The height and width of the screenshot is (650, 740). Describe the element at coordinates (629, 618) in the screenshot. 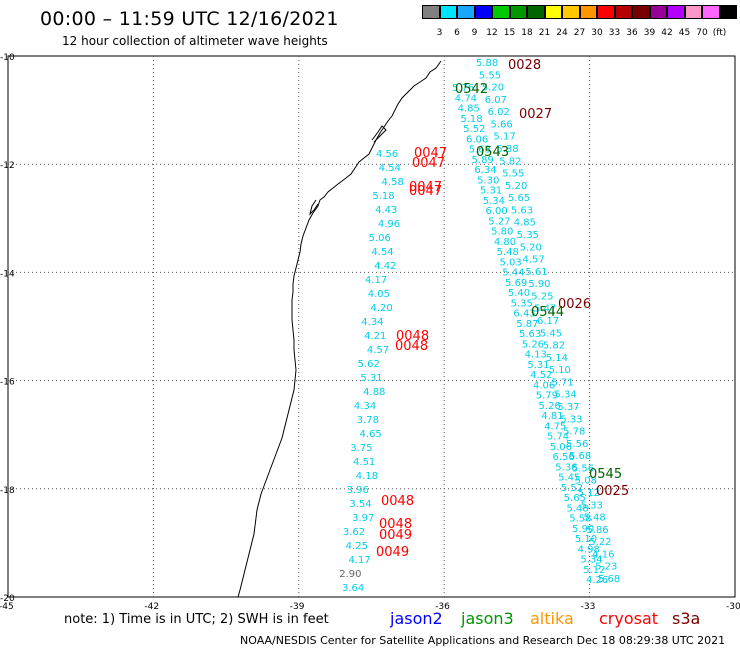

I see `satellite-label-cryosat: cryosat` at that location.